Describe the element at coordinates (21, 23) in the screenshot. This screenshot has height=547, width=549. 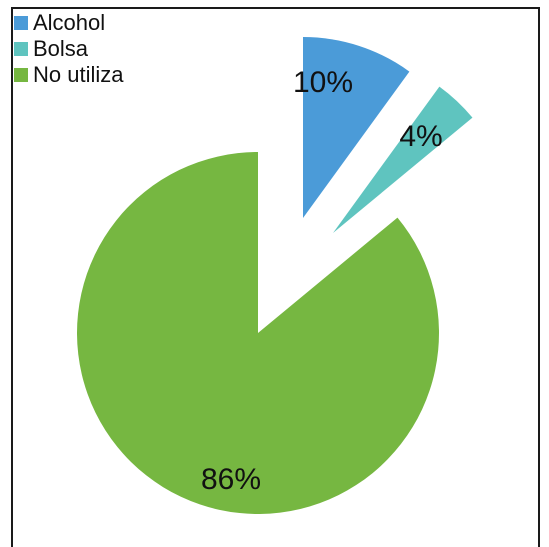
I see `legend-swatch-alcohol` at that location.